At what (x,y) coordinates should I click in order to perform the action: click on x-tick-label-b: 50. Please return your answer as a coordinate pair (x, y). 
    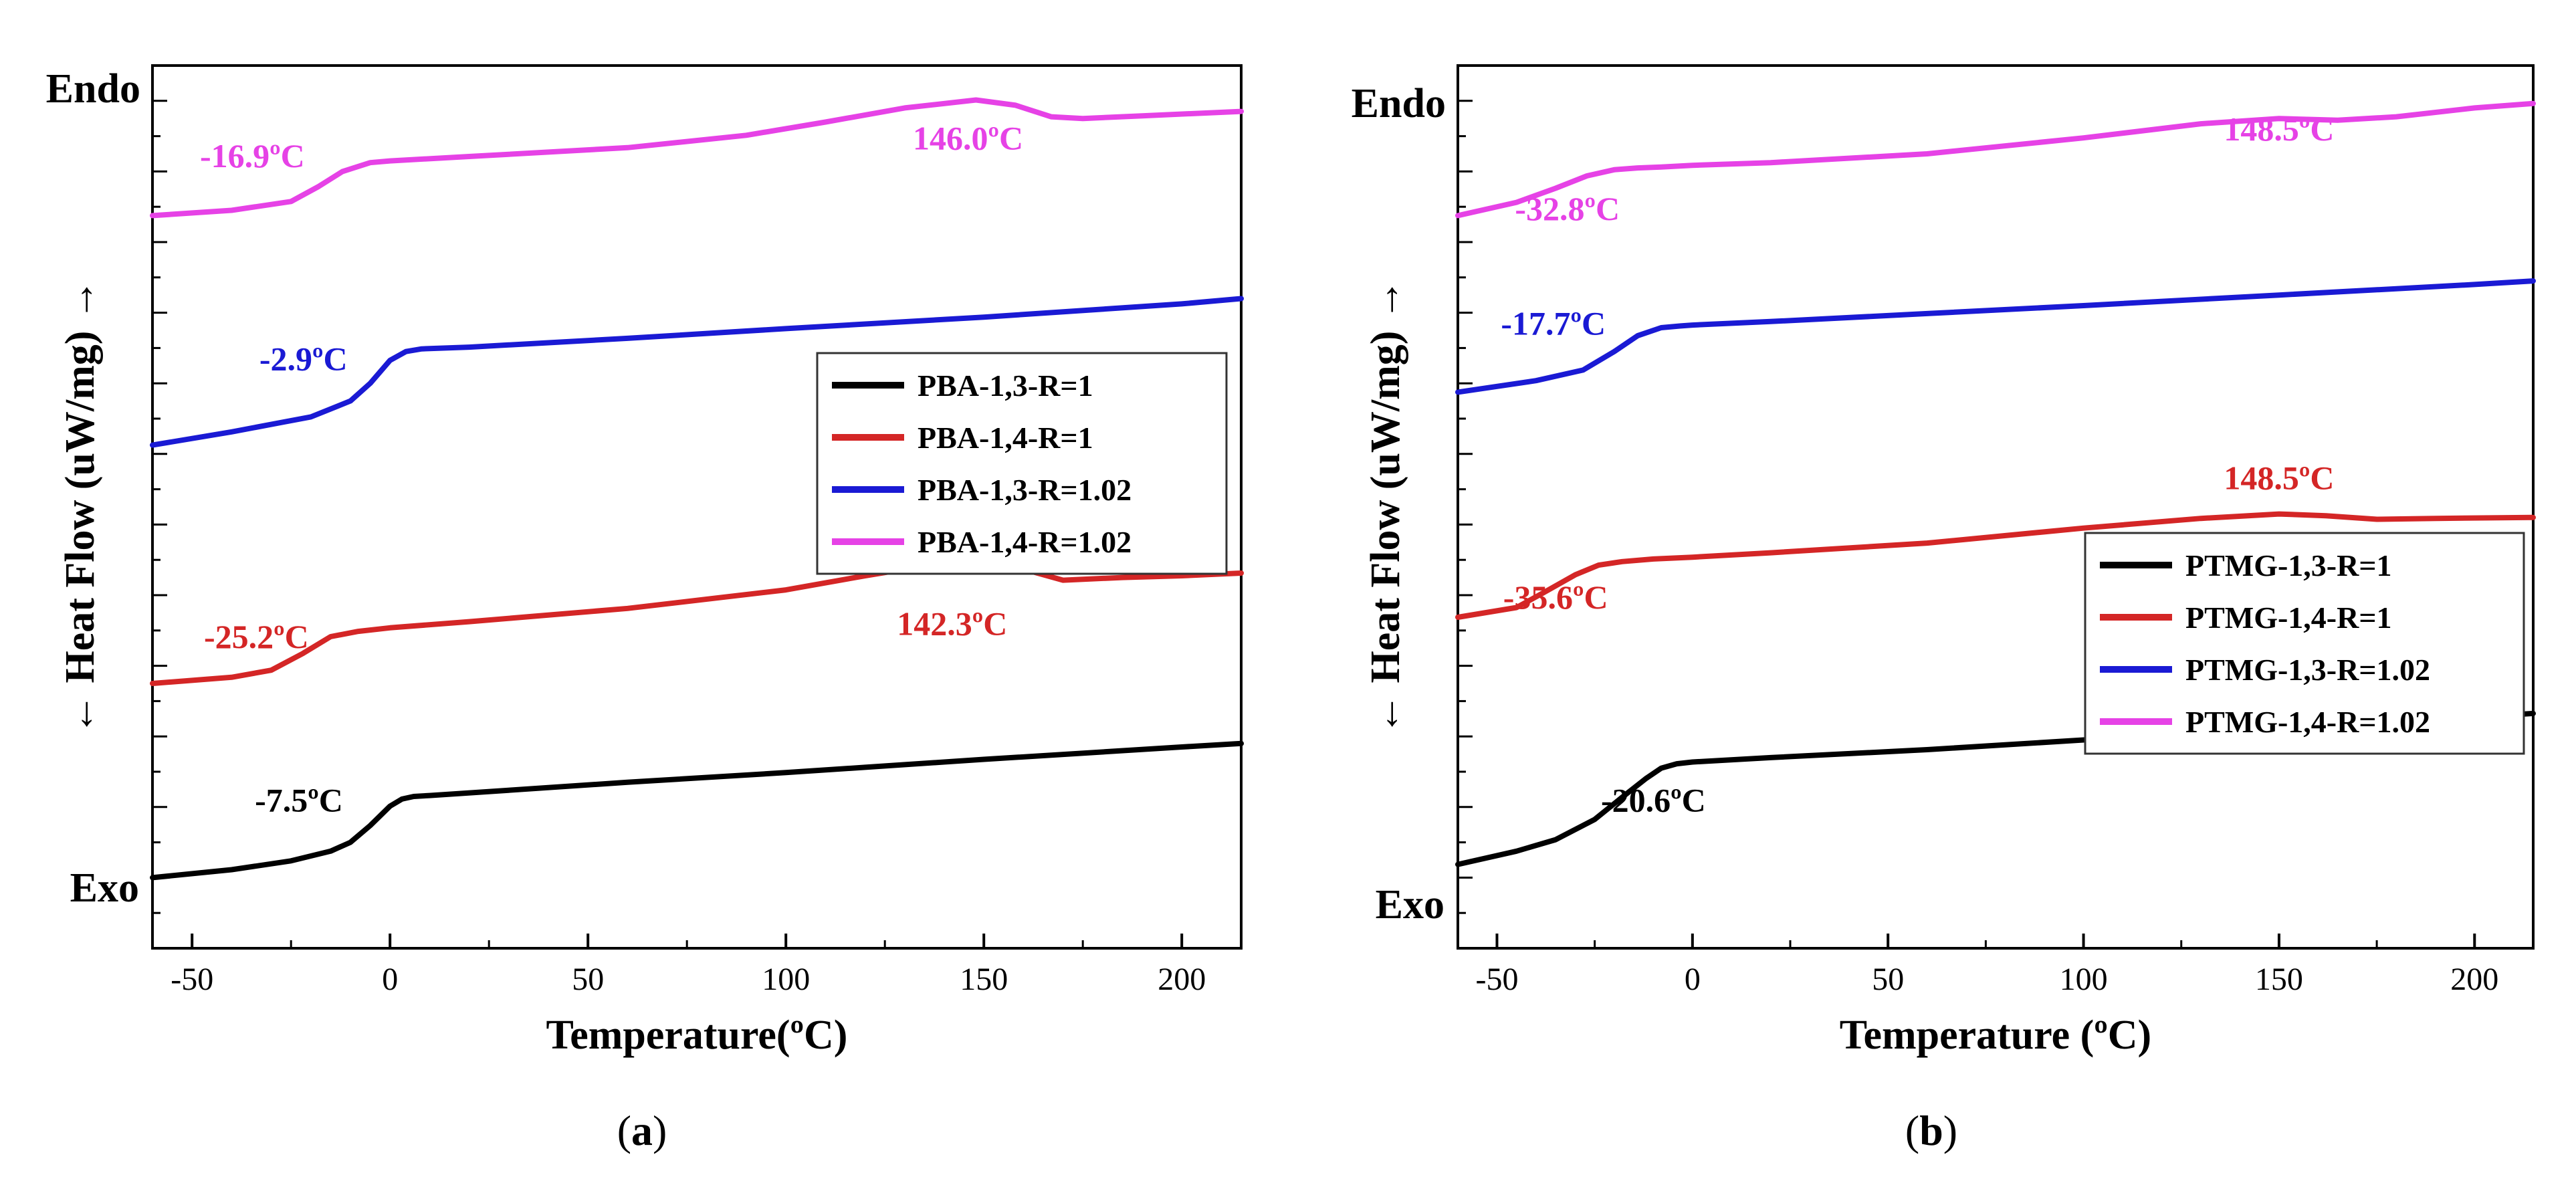
    Looking at the image, I should click on (1888, 980).